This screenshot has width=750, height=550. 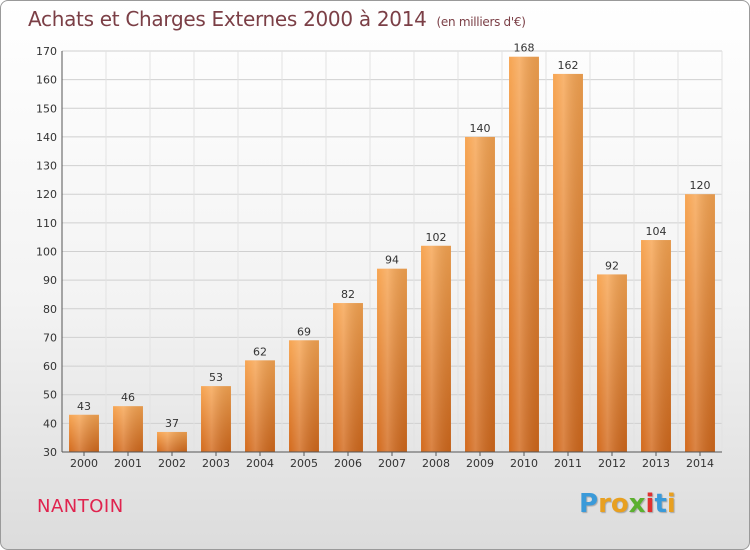 I want to click on logo-letter: o, so click(x=619, y=504).